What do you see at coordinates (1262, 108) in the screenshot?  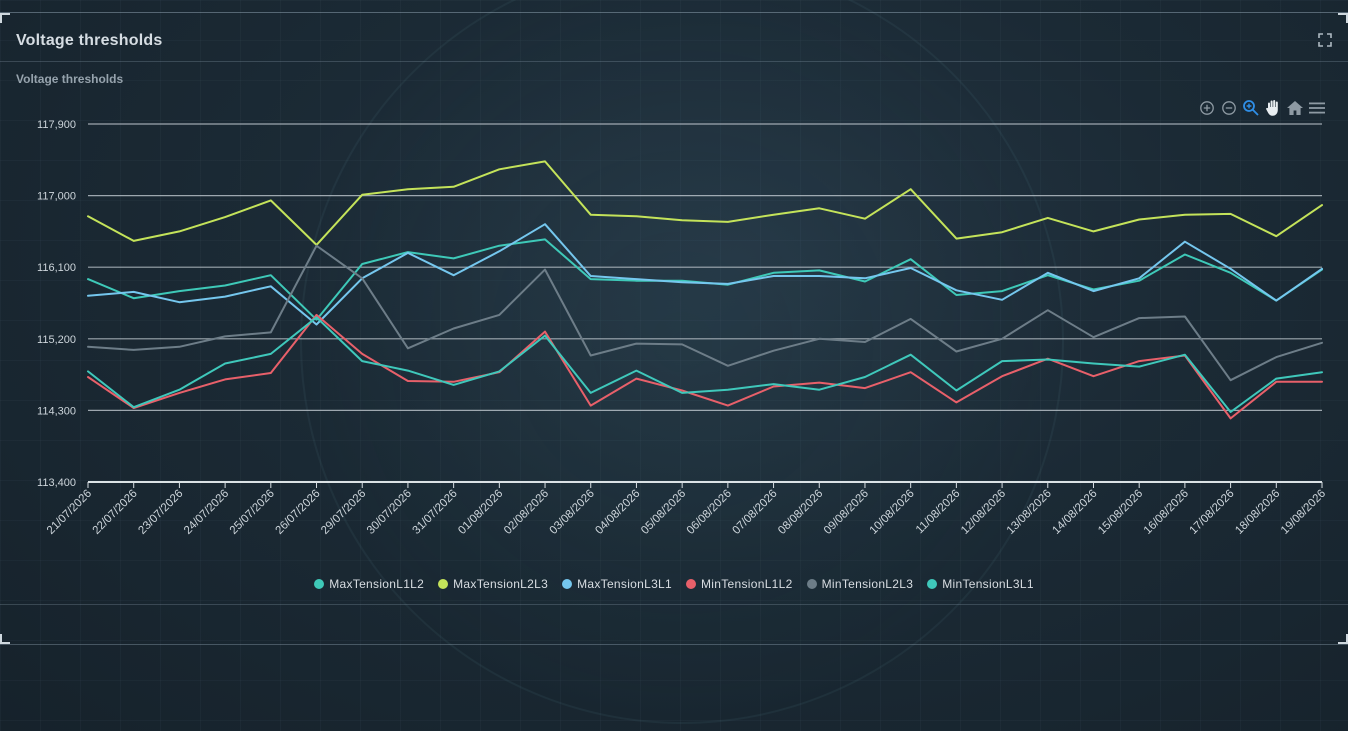 I see `chart-toolbar` at bounding box center [1262, 108].